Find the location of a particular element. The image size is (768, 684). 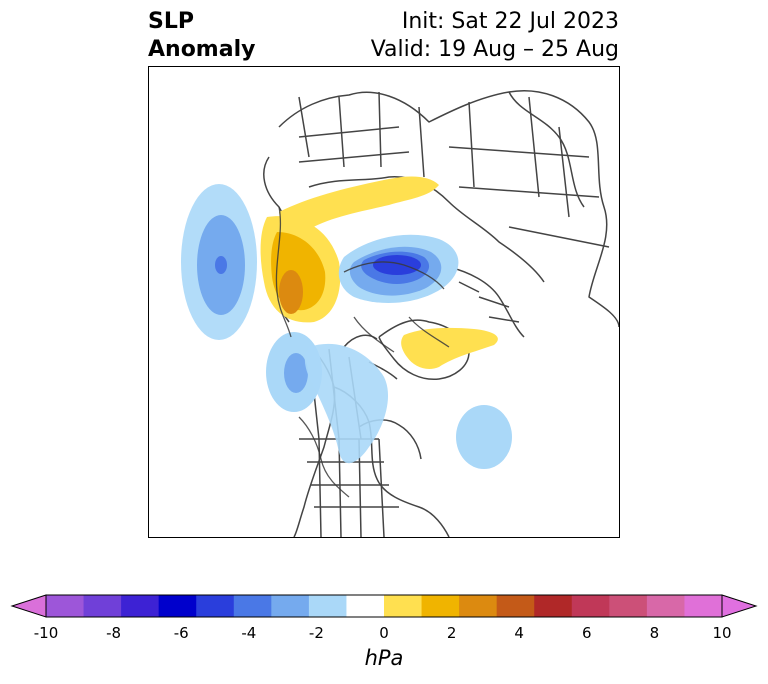

greenland-high is located at coordinates (449, 348).